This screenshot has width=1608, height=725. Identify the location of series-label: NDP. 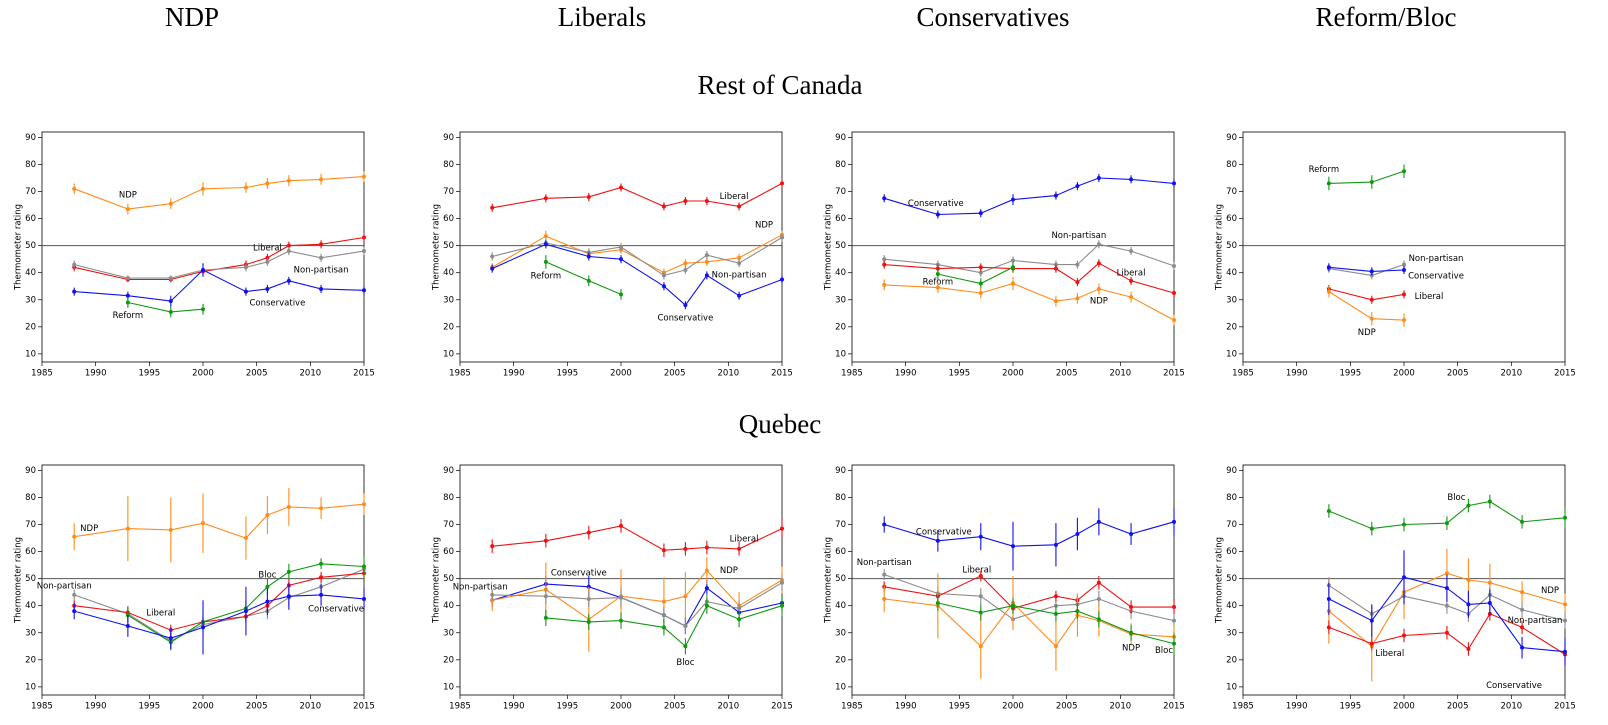
(128, 196).